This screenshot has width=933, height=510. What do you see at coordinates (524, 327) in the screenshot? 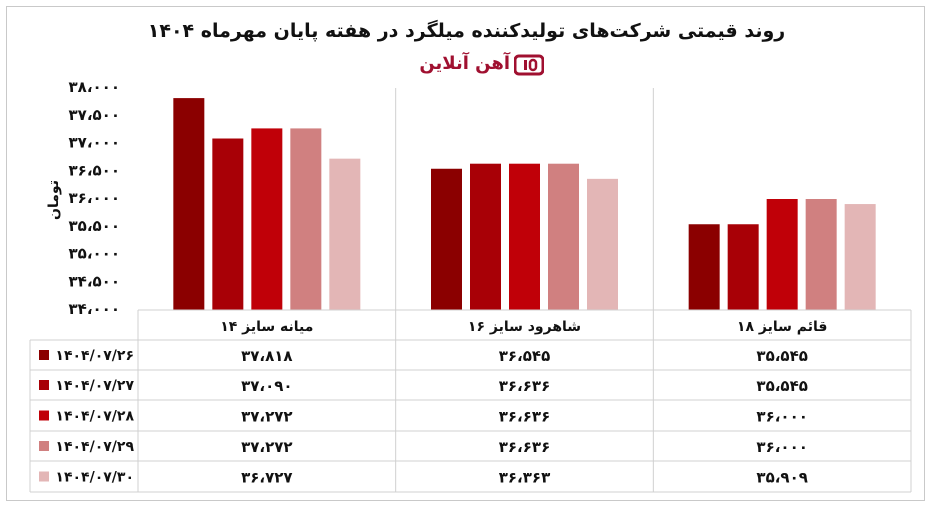
I see `category-label: شاهرود سایز ۱۶` at bounding box center [524, 327].